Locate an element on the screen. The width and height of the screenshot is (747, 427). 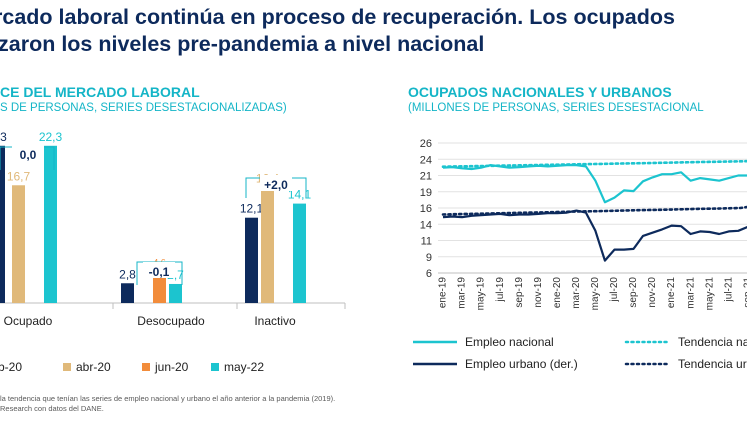
bracket-label-1: -0,1 is located at coordinates (159, 272).